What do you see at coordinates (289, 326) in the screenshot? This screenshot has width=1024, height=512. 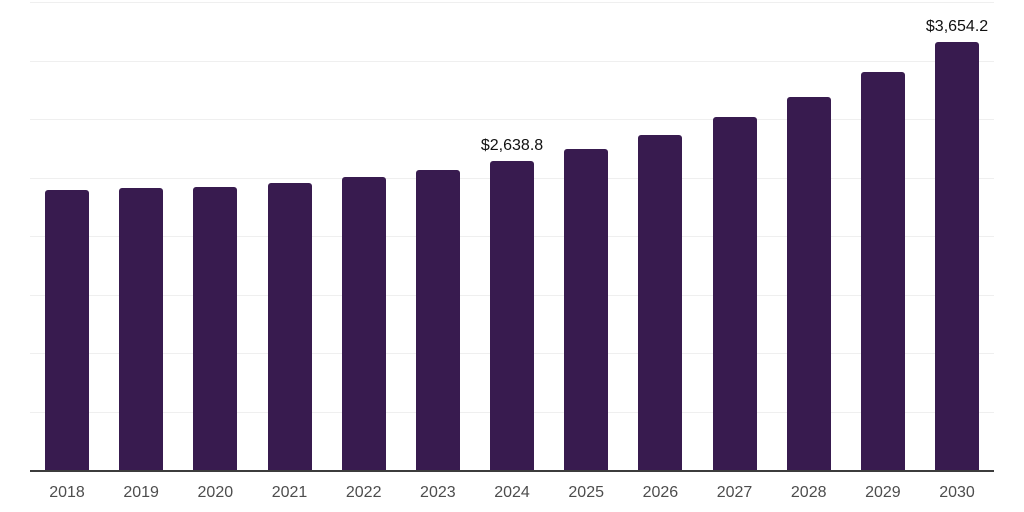 I see `bar-2021` at bounding box center [289, 326].